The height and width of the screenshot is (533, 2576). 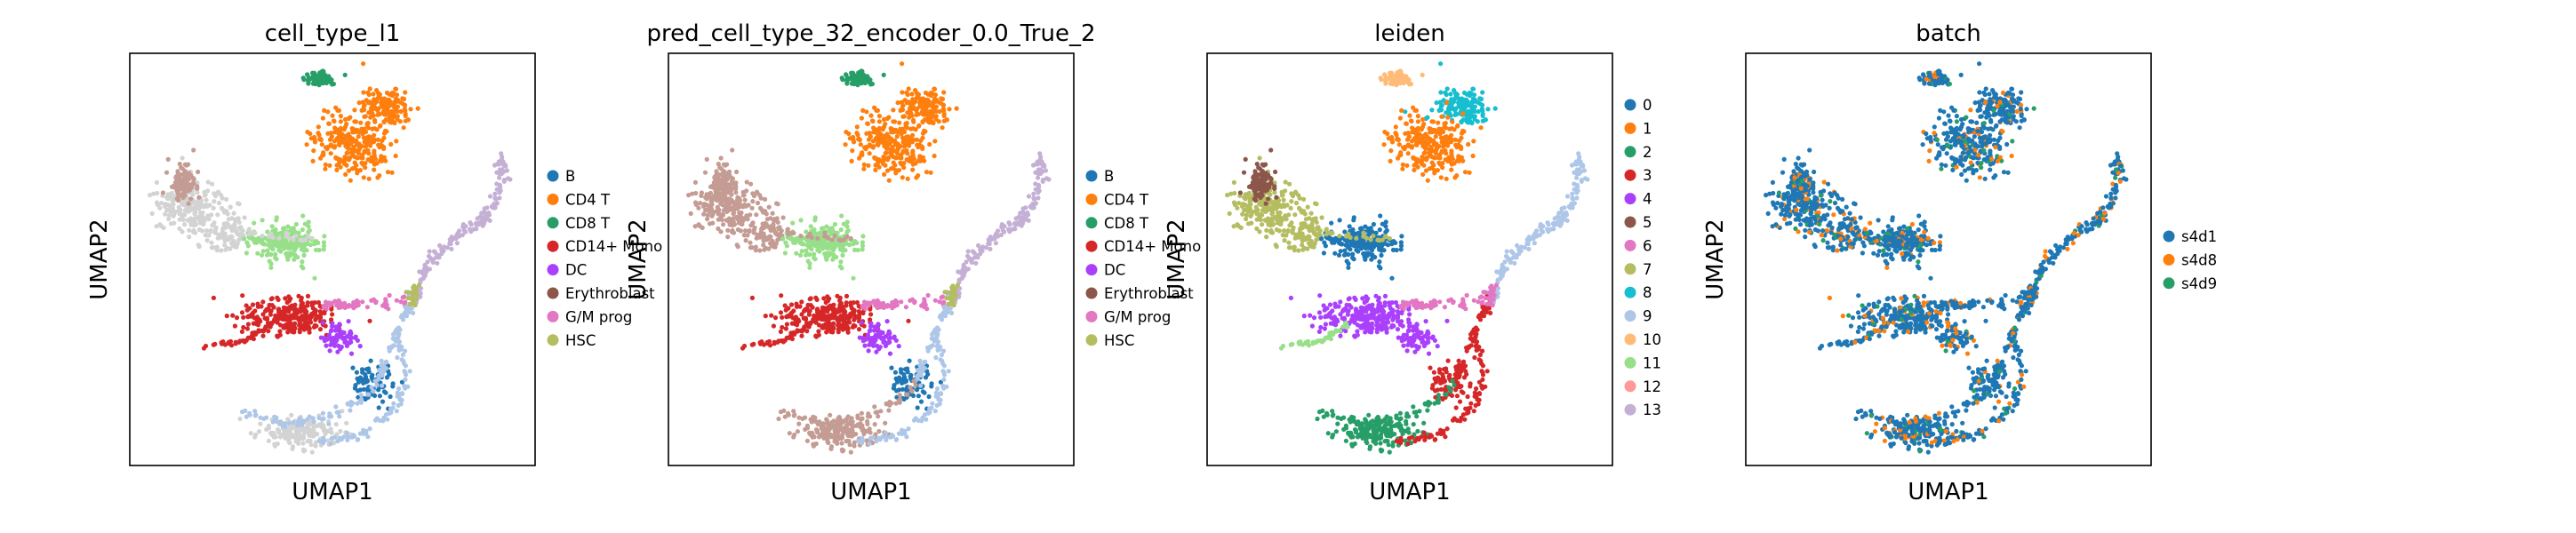 What do you see at coordinates (1407, 258) in the screenshot?
I see `scatter-points` at bounding box center [1407, 258].